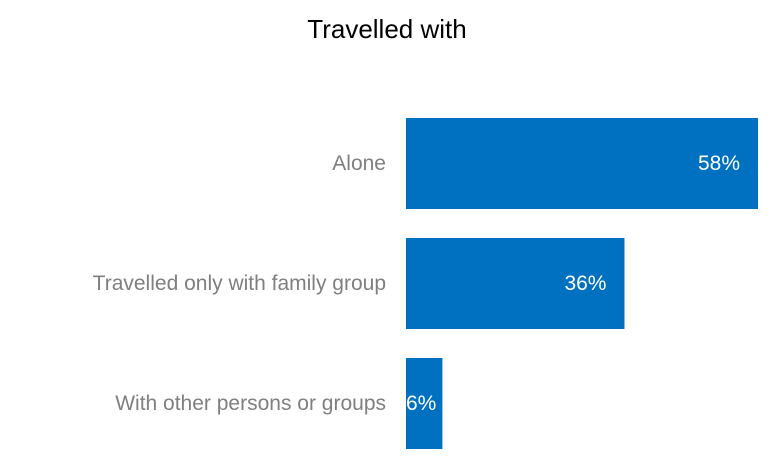  What do you see at coordinates (359, 163) in the screenshot?
I see `category-label-1: Alone` at bounding box center [359, 163].